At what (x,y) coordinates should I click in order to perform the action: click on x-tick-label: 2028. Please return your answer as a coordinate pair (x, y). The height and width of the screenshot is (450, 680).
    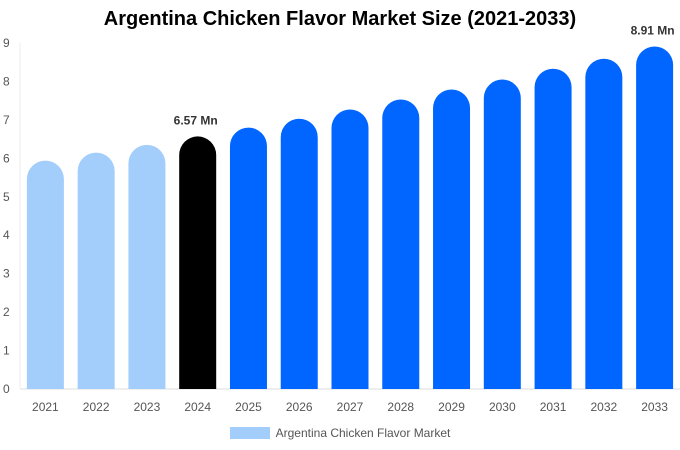
    Looking at the image, I should click on (400, 407).